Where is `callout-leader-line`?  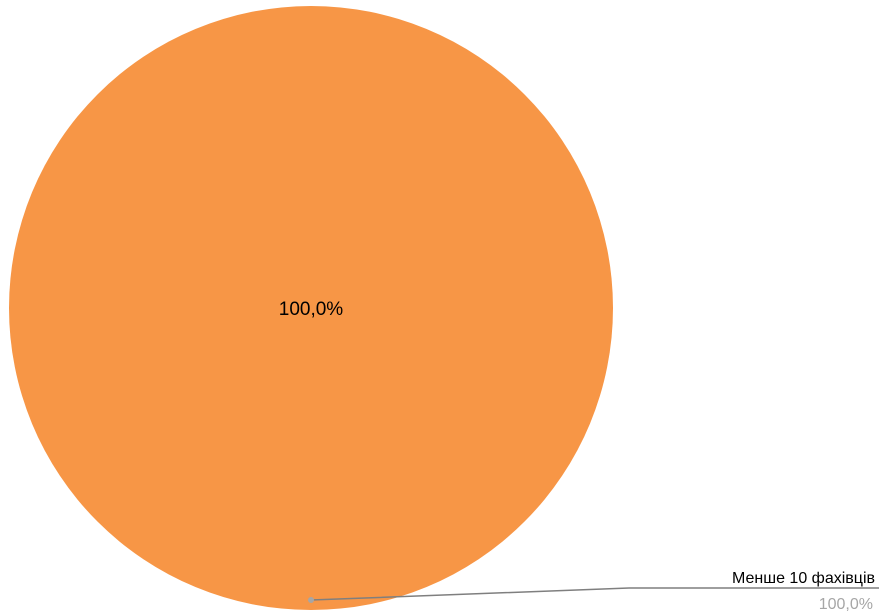 callout-leader-line is located at coordinates (594, 594).